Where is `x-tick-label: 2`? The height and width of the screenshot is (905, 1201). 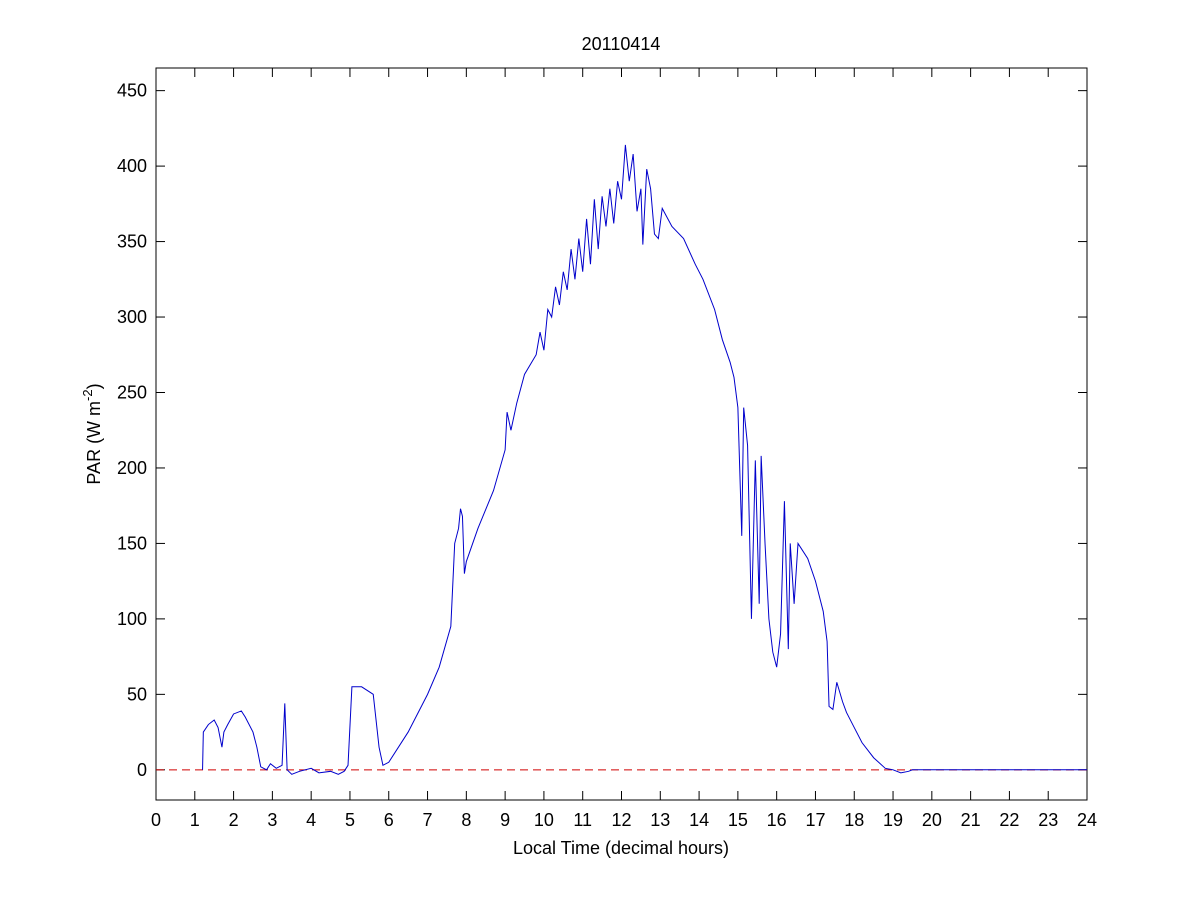
x-tick-label: 2 is located at coordinates (234, 820).